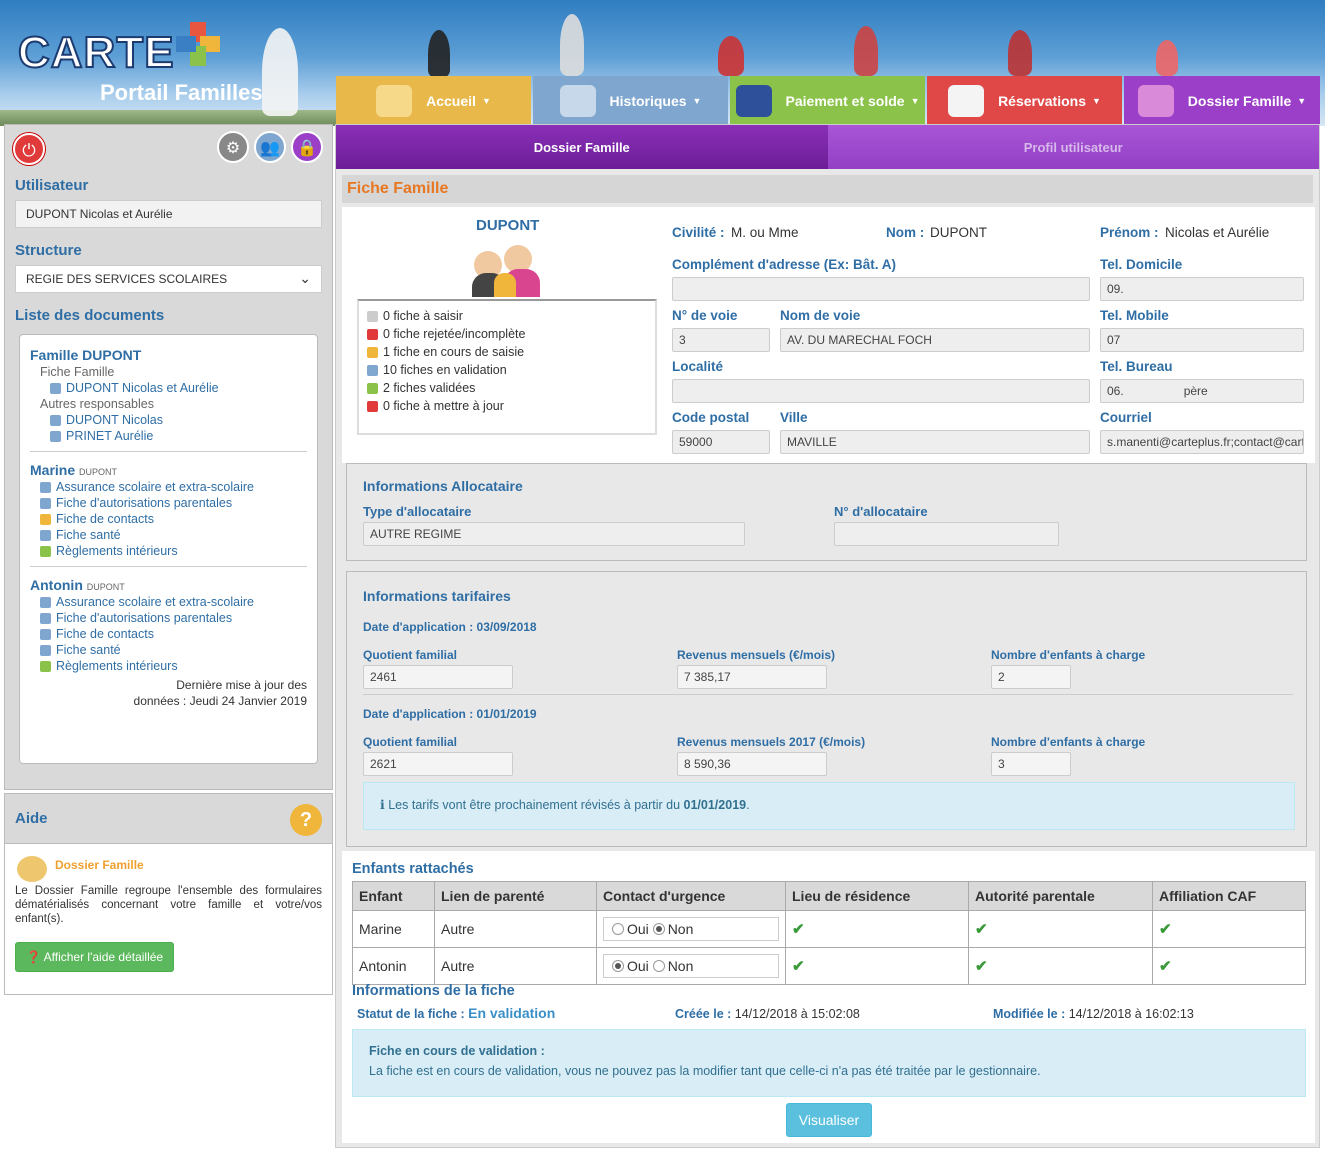 This screenshot has height=1154, width=1325. I want to click on doc-link: DUPONT Nicolas, so click(115, 420).